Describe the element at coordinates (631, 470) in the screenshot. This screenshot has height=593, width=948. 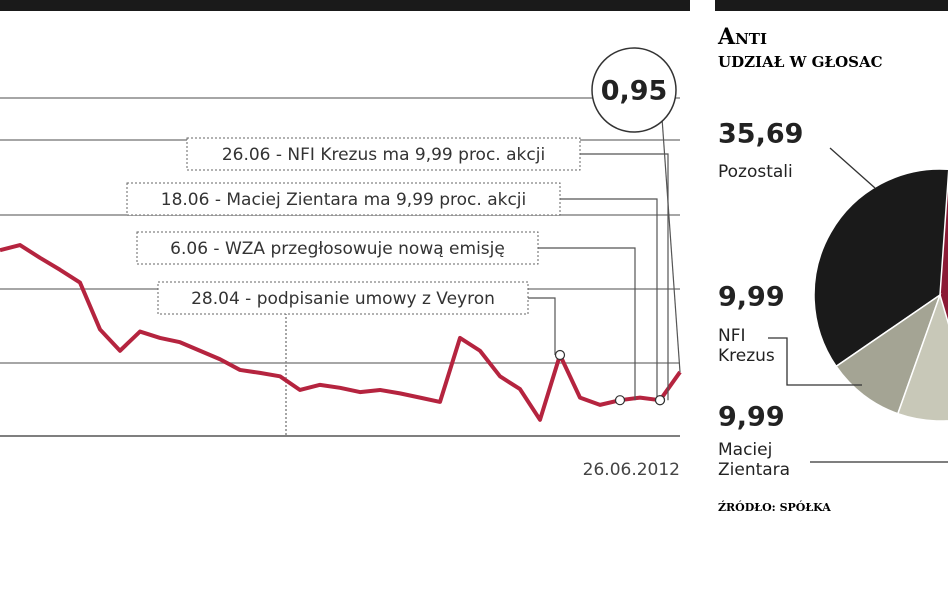
I see `x-tick-label: 26.06.2012` at that location.